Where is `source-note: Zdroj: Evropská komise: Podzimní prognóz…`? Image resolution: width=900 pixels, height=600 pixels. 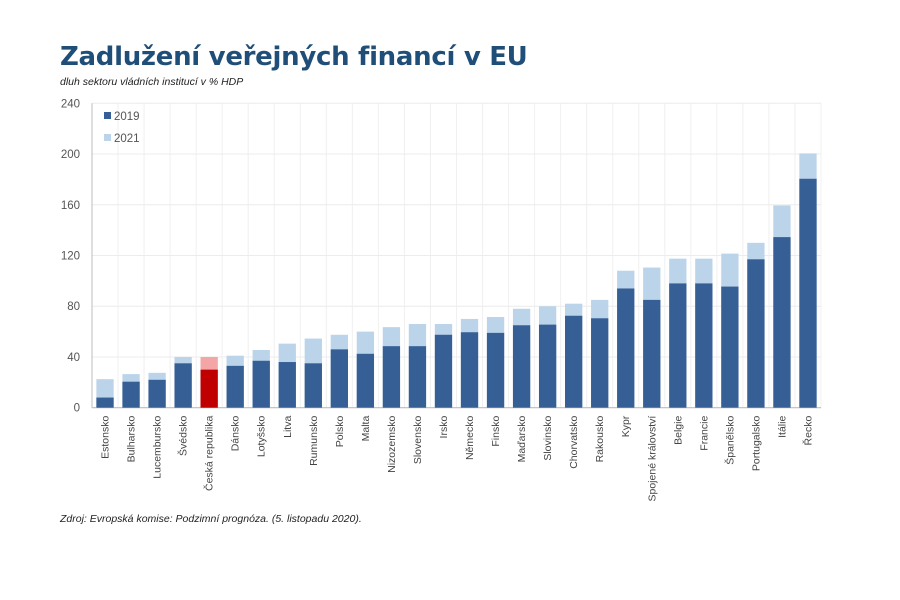
source-note: Zdroj: Evropská komise: Podzimní prognóz… is located at coordinates (211, 519).